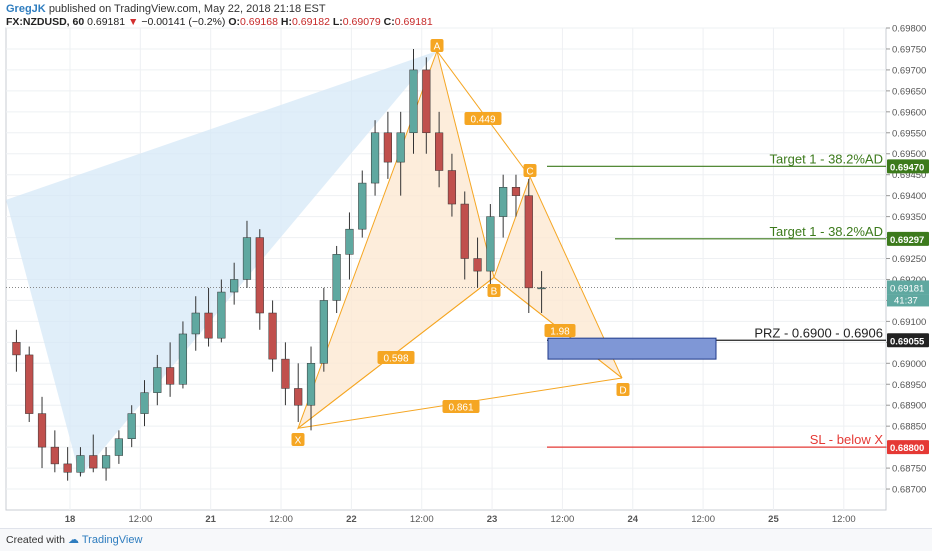  What do you see at coordinates (909, 112) in the screenshot?
I see `y-tick-label: 0.69600` at bounding box center [909, 112].